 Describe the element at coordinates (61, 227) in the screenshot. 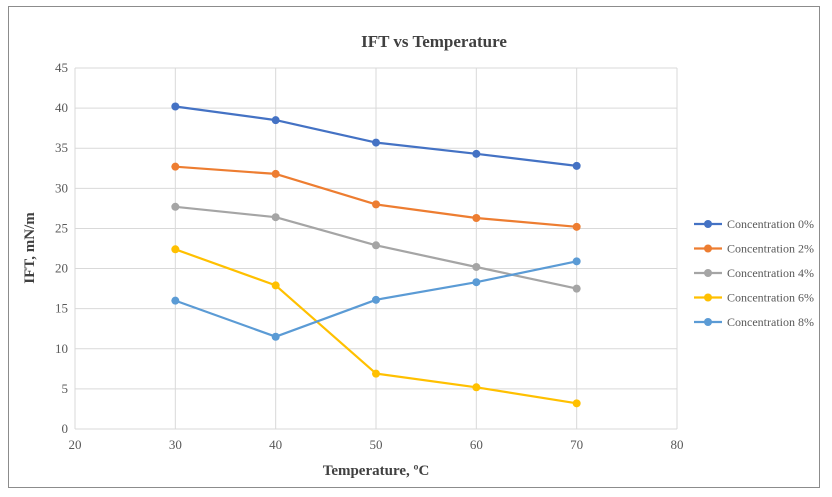

I see `y-tick-label: 25` at that location.